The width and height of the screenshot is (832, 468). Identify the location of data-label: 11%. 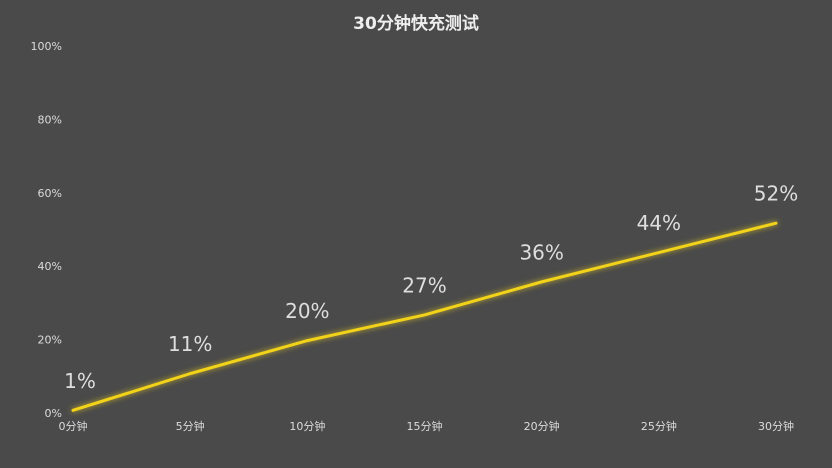
(190, 344).